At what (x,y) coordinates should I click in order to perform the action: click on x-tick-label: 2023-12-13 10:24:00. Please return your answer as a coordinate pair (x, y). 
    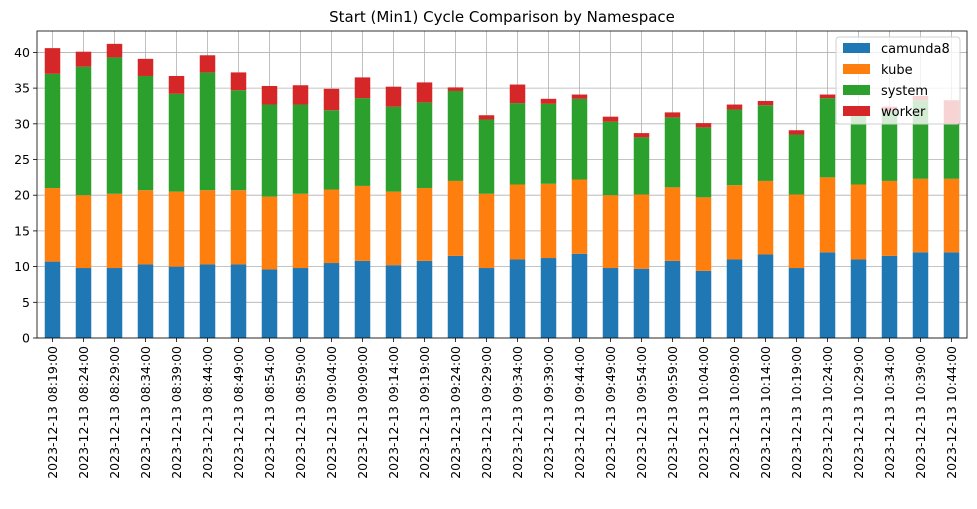
    Looking at the image, I should click on (827, 412).